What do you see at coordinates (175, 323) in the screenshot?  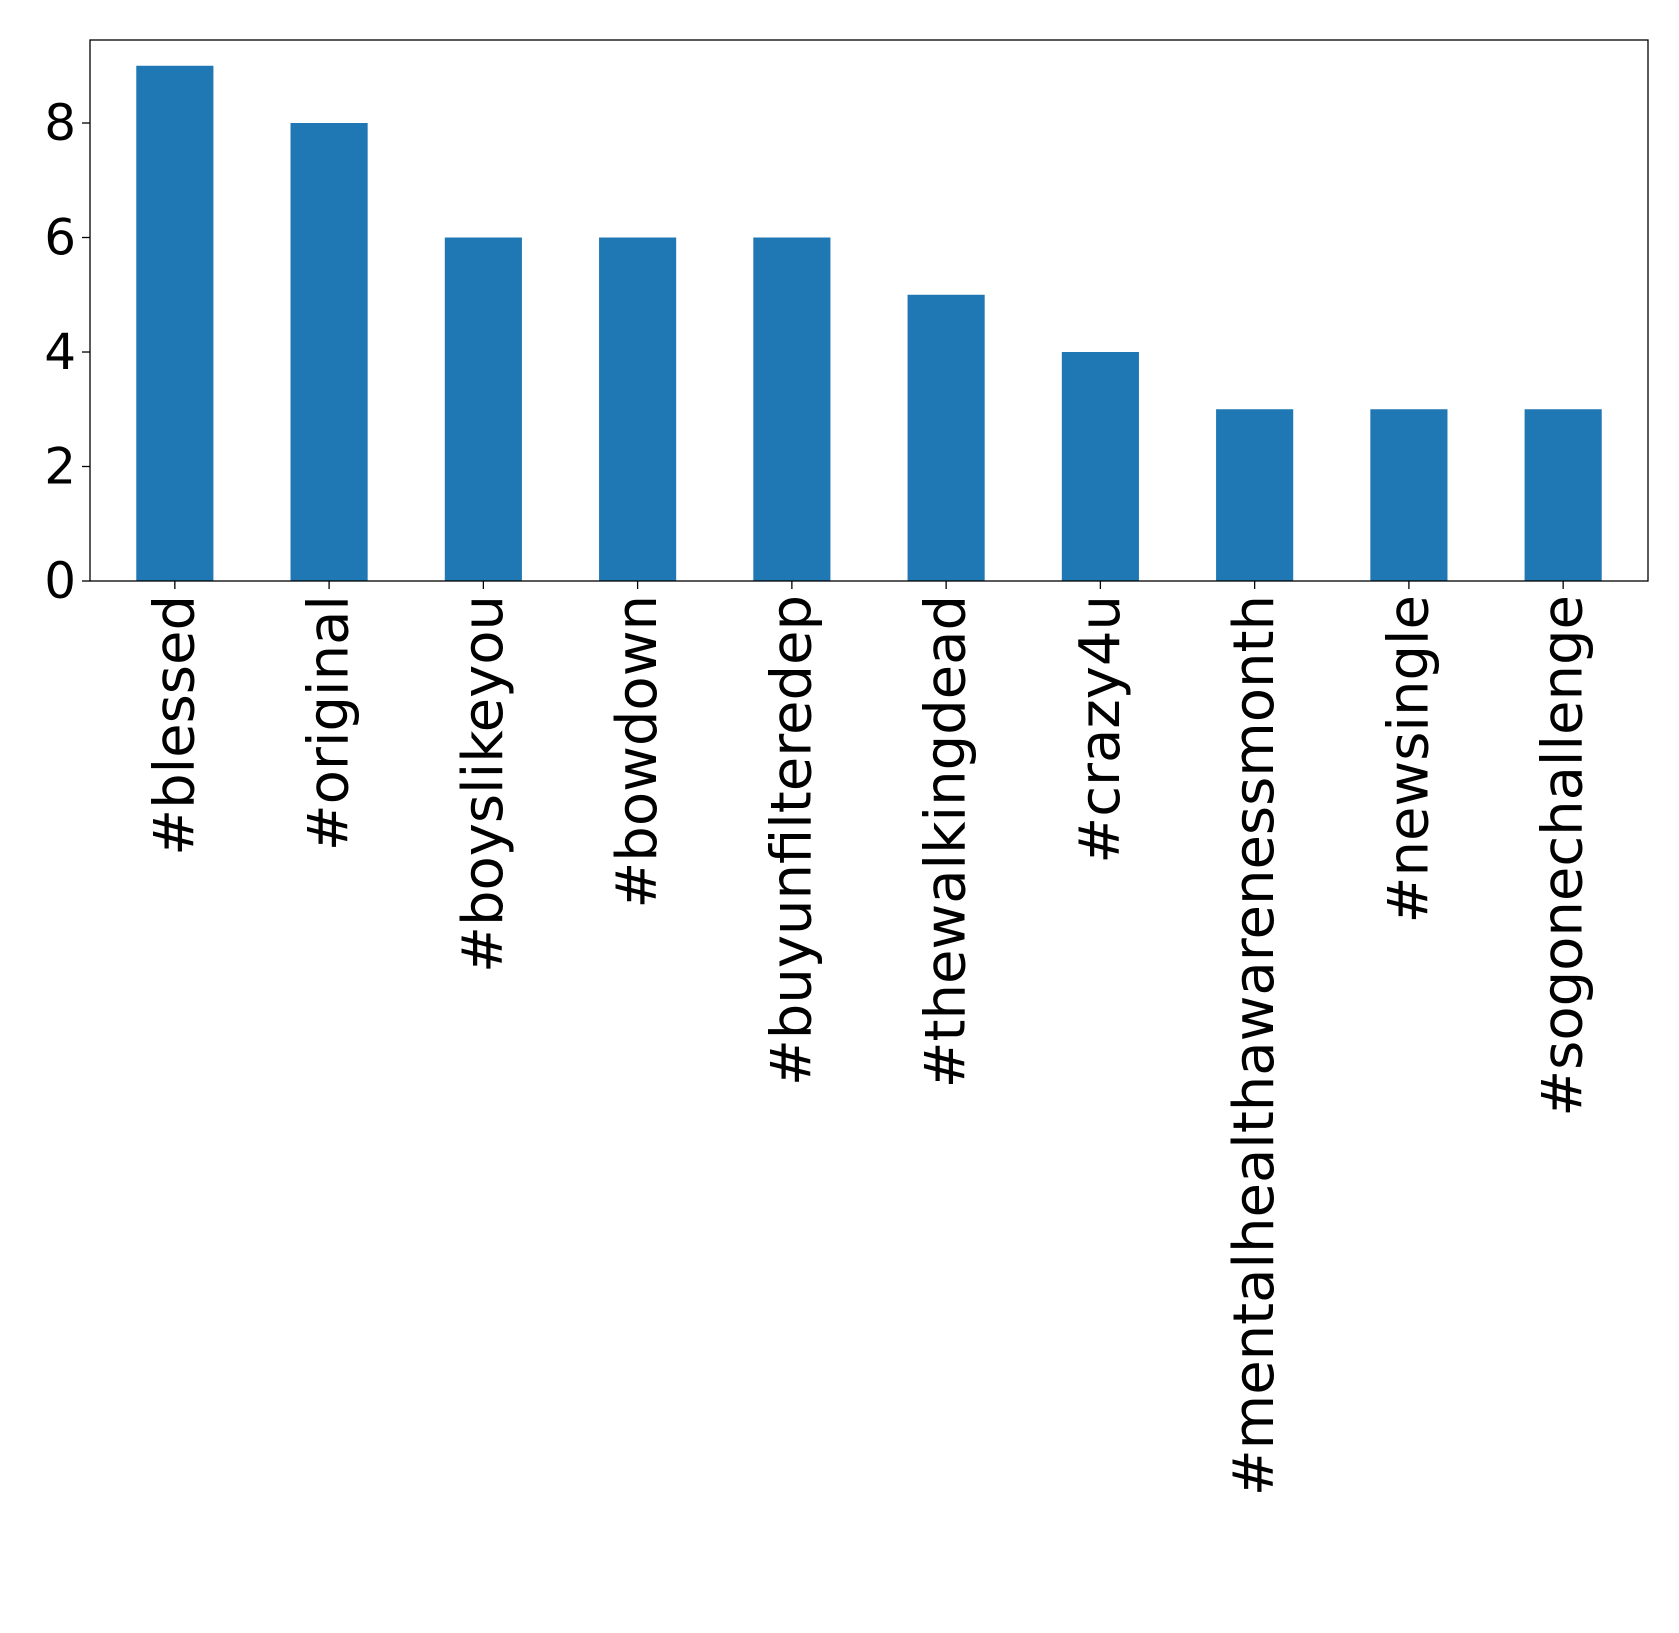 I see `bar-blessed` at bounding box center [175, 323].